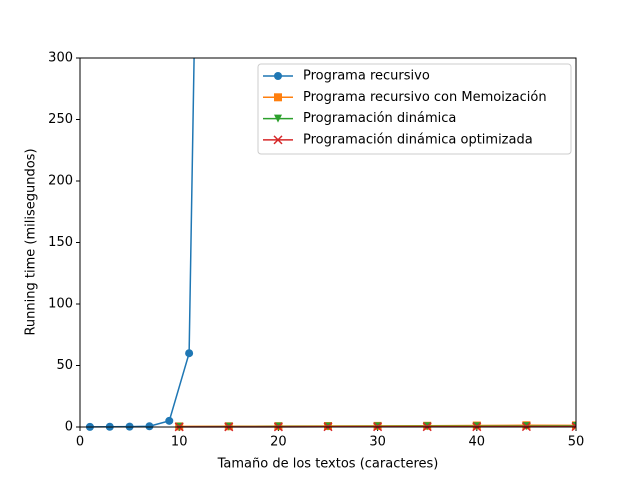 This screenshot has height=480, width=640. I want to click on y-tick-label: 150, so click(60, 242).